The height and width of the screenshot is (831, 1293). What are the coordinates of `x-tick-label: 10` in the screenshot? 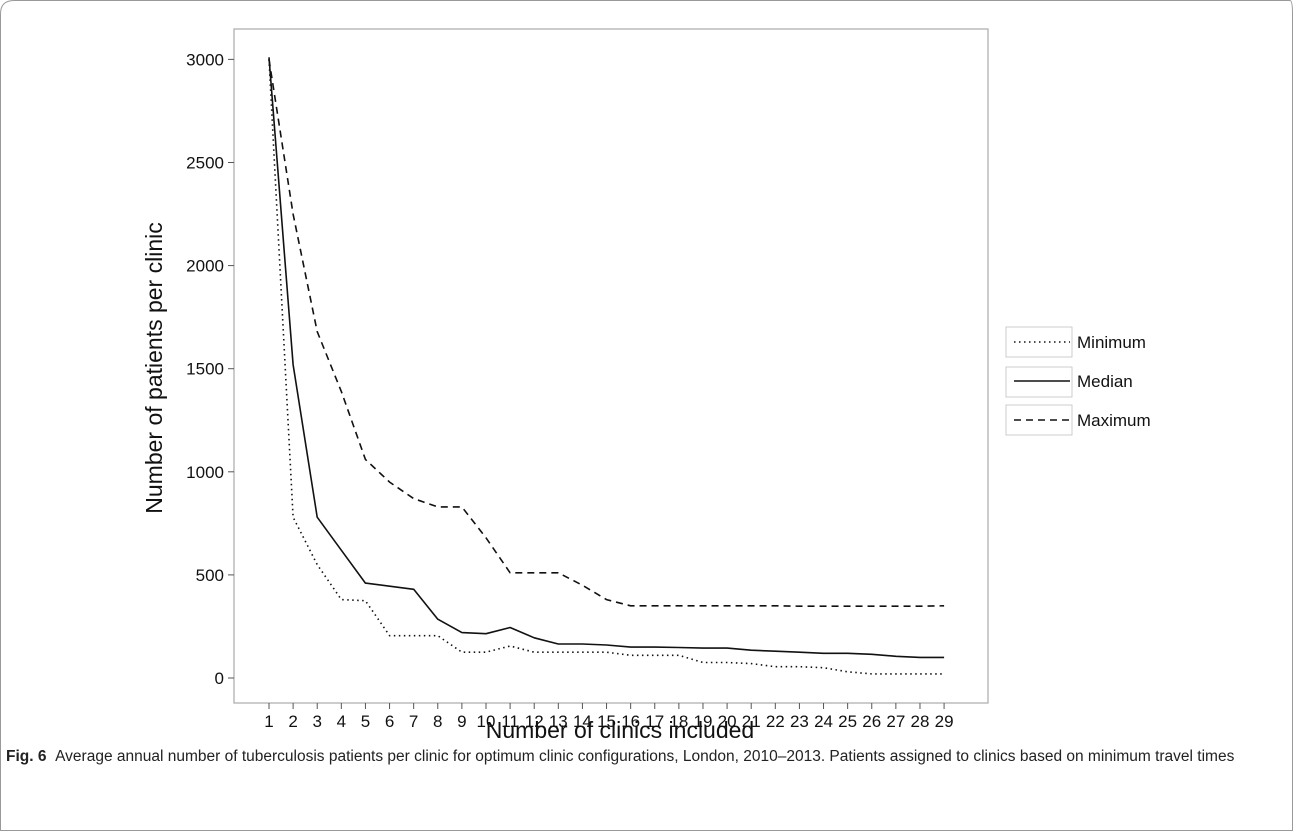 It's located at (486, 721).